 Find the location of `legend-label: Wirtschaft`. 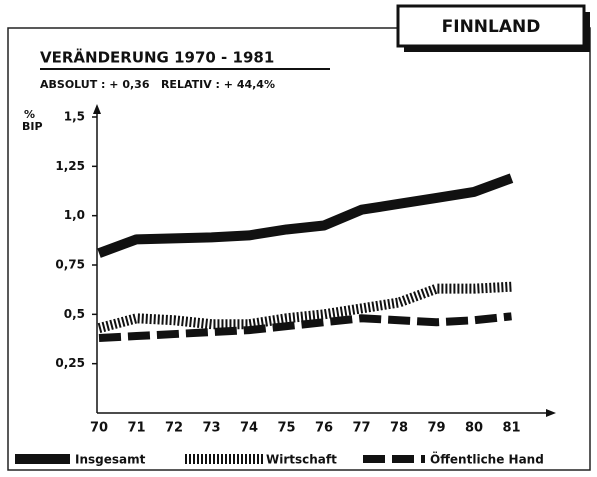

legend-label: Wirtschaft is located at coordinates (301, 460).